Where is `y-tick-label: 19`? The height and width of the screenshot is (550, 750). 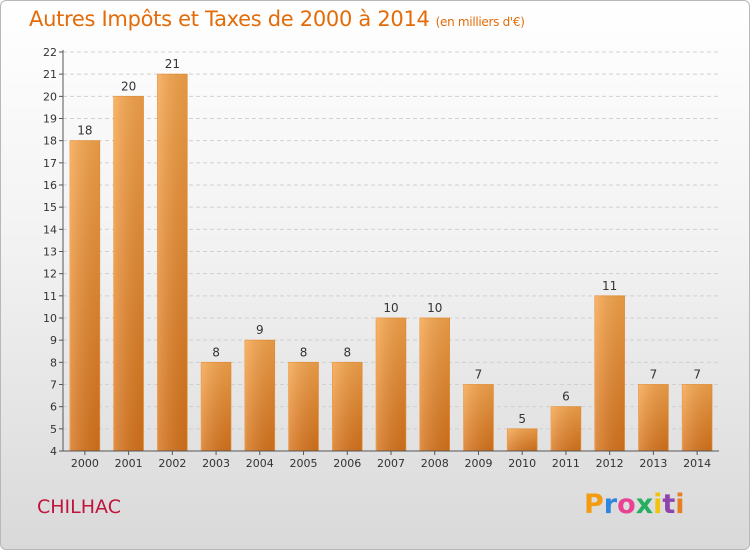 y-tick-label: 19 is located at coordinates (50, 119).